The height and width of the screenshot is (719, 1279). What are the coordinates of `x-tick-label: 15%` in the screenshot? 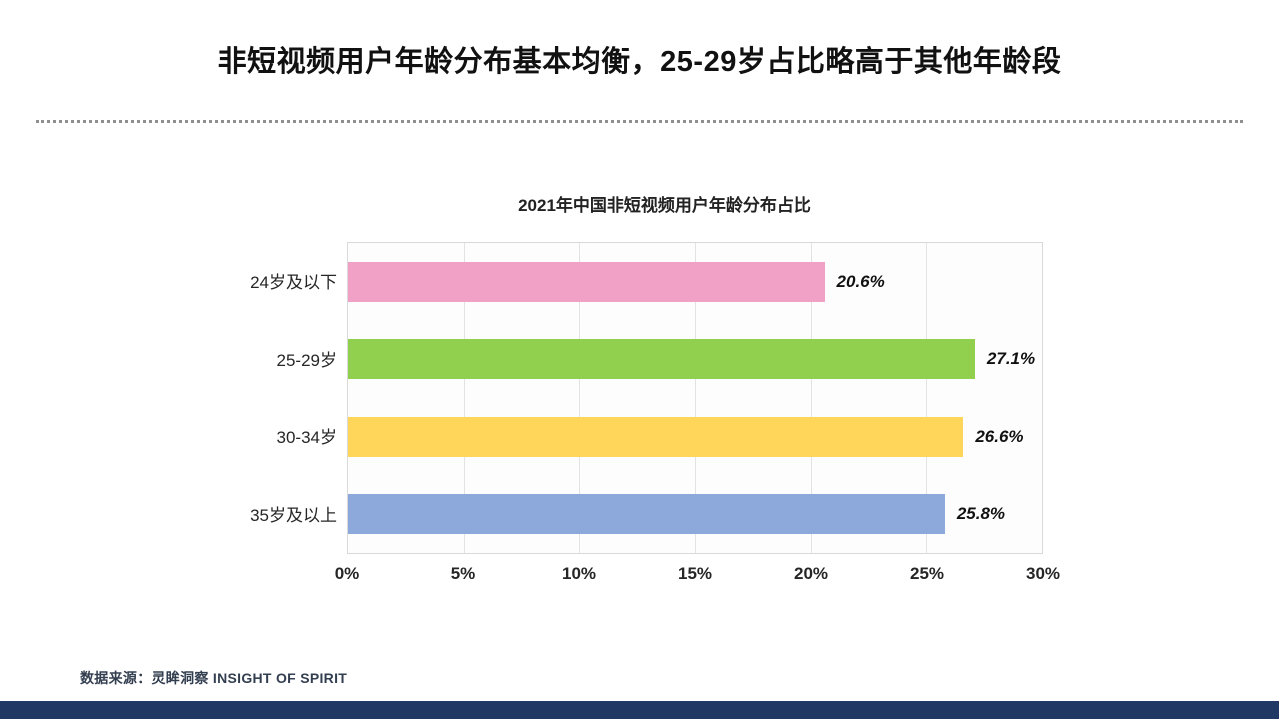 It's located at (695, 573).